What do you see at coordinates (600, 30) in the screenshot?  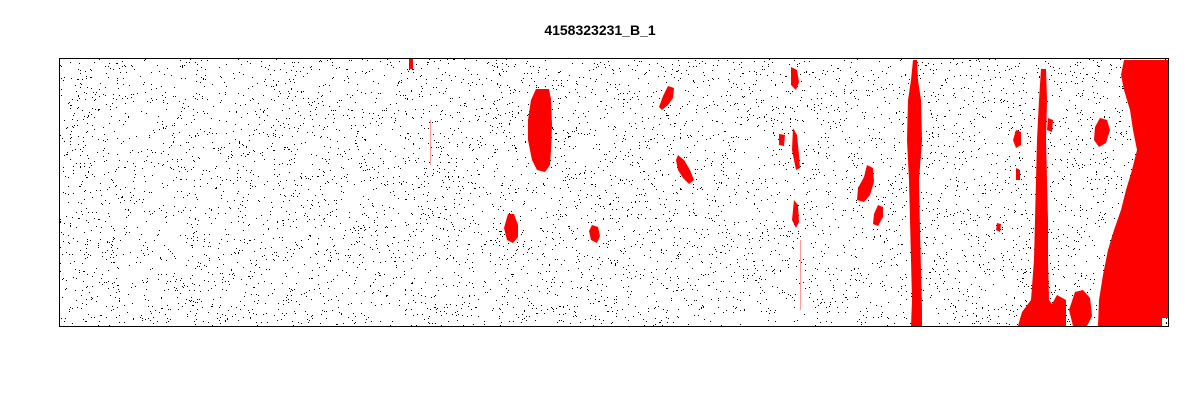 I see `chart-title: 4158323231_B_1` at bounding box center [600, 30].